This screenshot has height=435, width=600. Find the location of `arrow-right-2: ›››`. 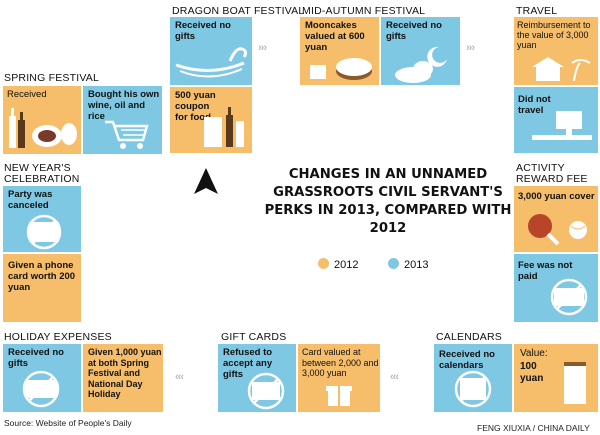

arrow-right-2: ››› is located at coordinates (470, 48).